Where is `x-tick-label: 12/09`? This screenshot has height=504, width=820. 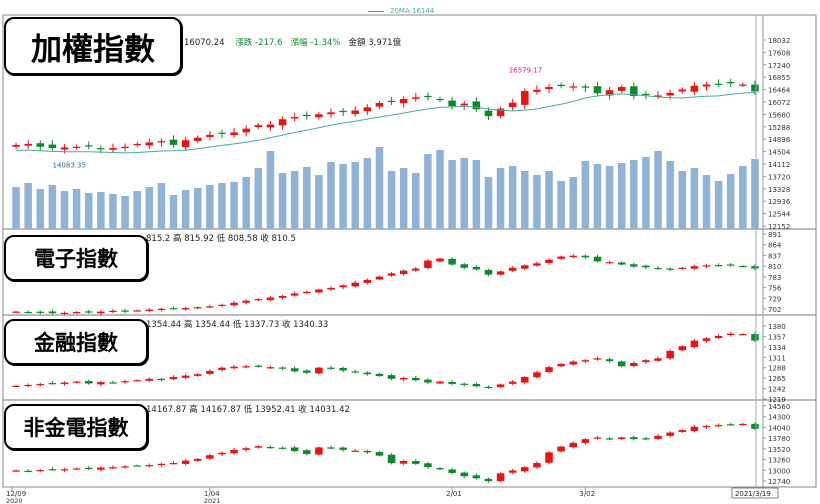
x-tick-label: 12/09 is located at coordinates (16, 494).